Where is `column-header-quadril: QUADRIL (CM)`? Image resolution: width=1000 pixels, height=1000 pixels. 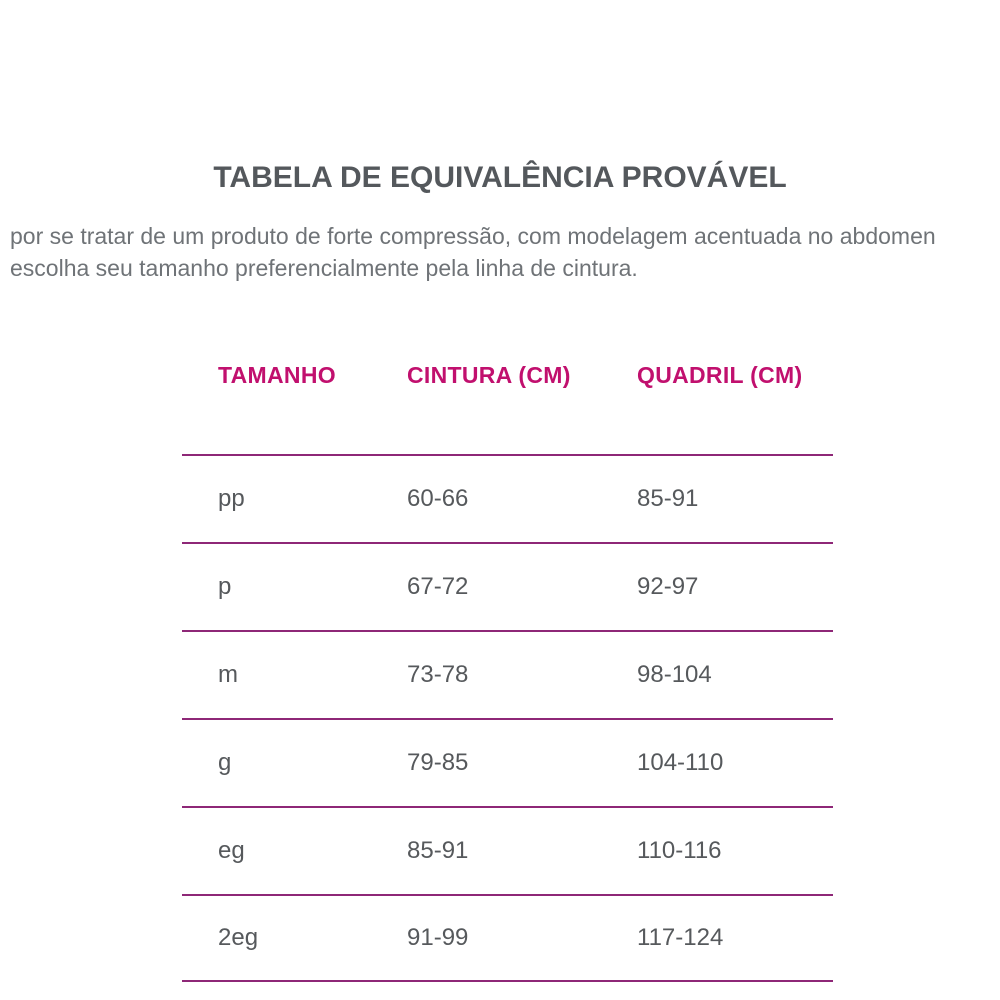
column-header-quadril: QUADRIL (CM) is located at coordinates (720, 375).